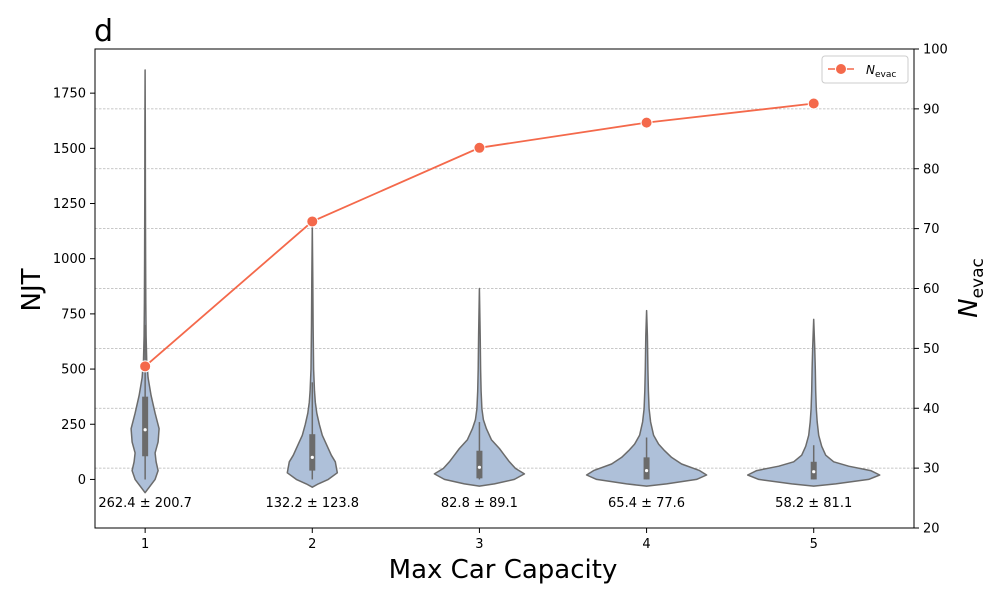  Describe the element at coordinates (145, 544) in the screenshot. I see `x-tick-label: 1` at that location.